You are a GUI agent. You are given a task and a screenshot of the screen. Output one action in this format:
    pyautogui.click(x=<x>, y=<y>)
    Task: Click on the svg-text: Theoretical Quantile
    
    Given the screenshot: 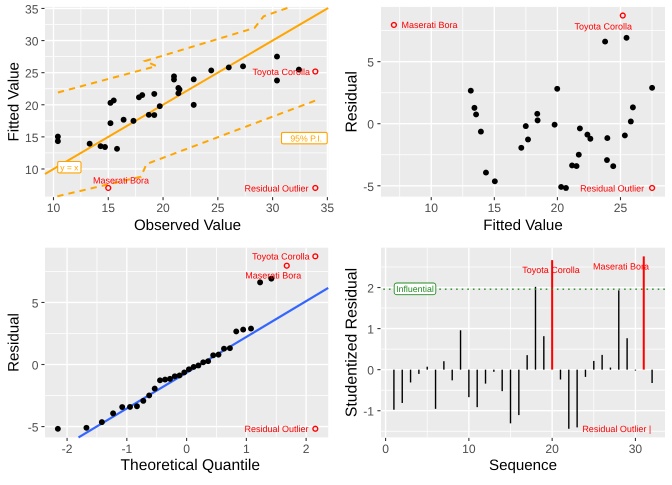 What is the action you would take?
    pyautogui.click(x=191, y=465)
    